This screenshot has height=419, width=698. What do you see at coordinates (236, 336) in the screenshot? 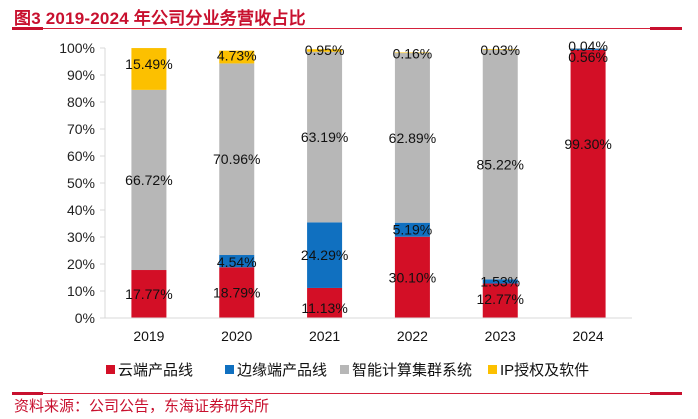
I see `x-tick-label: 2020` at bounding box center [236, 336].